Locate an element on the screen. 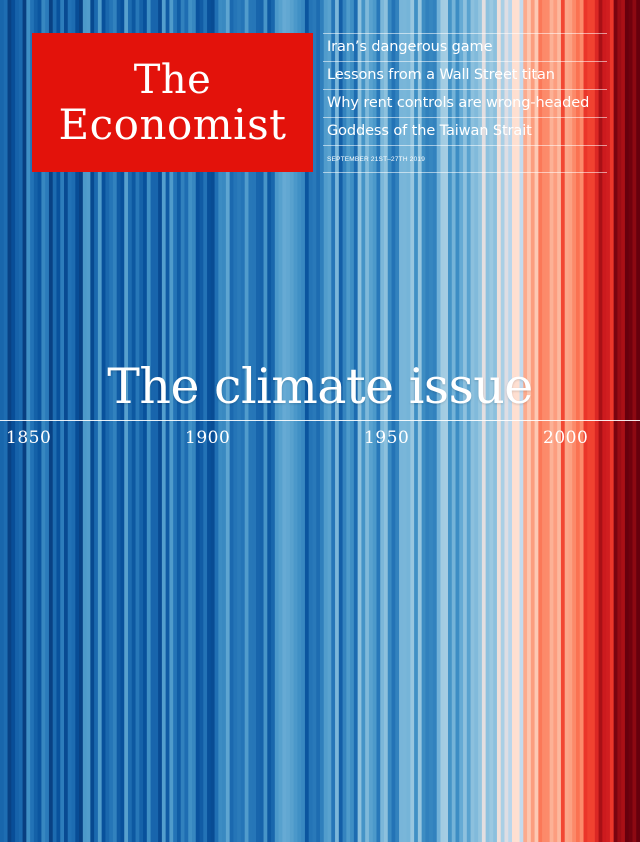 This screenshot has height=842, width=640. cover-title: The climate issue is located at coordinates (320, 386).